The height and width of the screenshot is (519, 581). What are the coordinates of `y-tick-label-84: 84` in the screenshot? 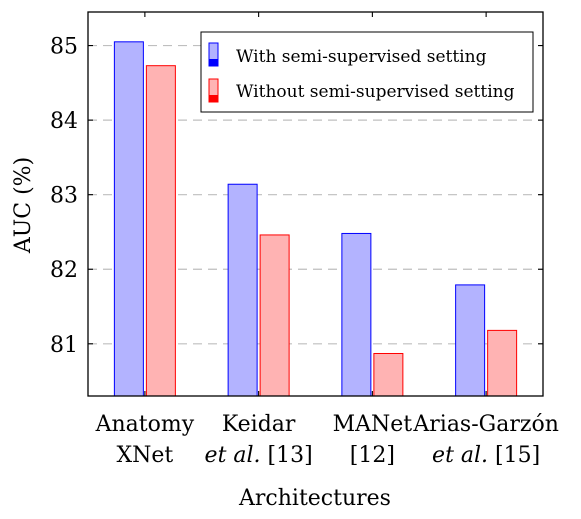 It's located at (64, 121).